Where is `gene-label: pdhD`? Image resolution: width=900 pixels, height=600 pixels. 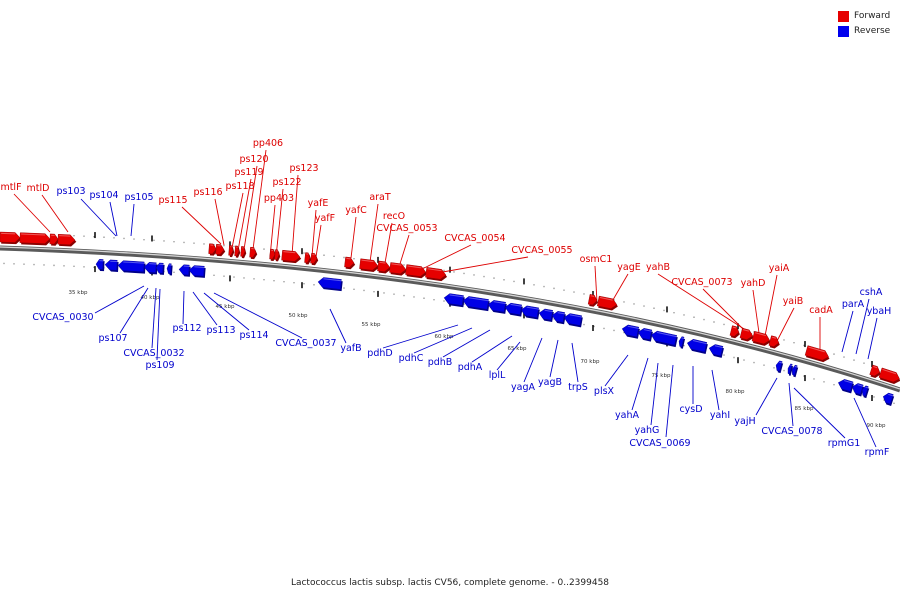 gene-label: pdhD is located at coordinates (379, 353).